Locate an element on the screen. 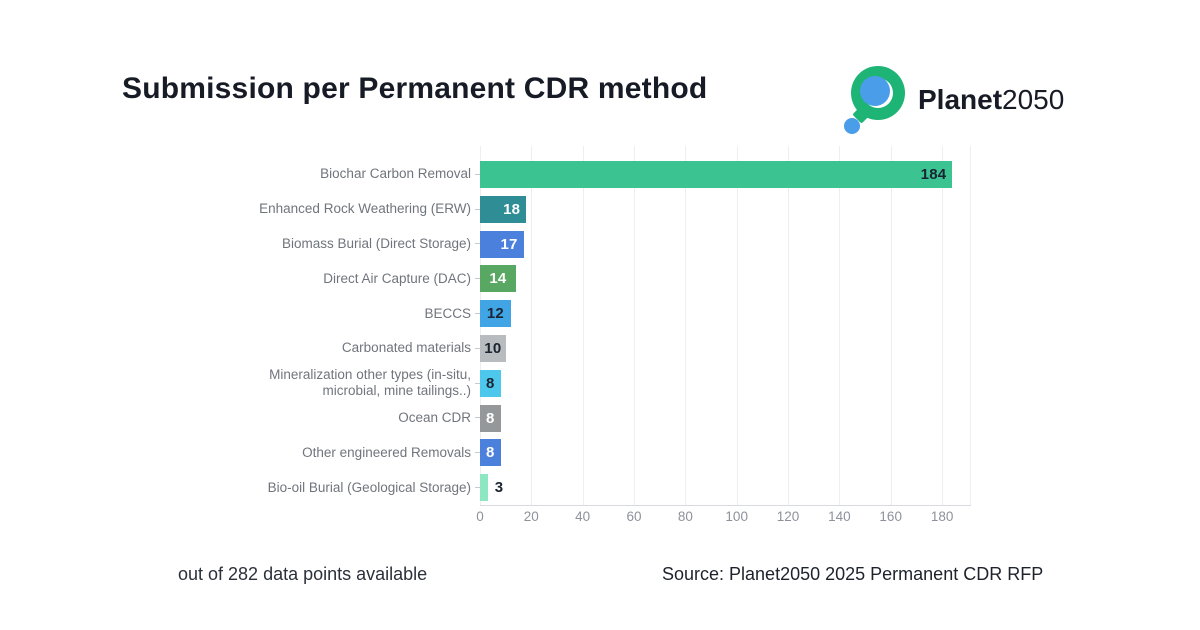 Image resolution: width=1200 pixels, height=630 pixels. logo-text-planet: Planet is located at coordinates (960, 99).